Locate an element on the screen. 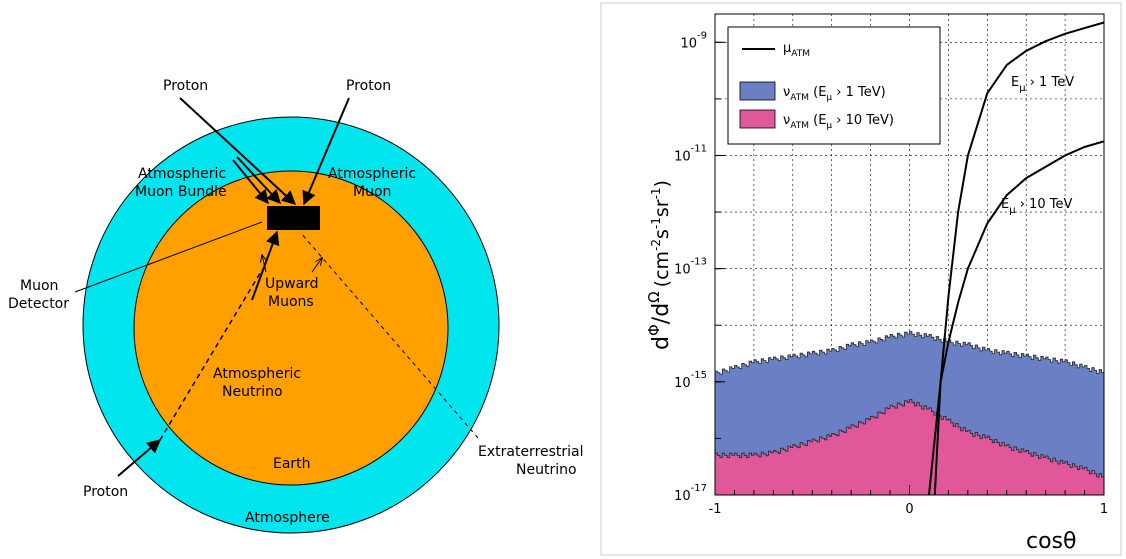  y-title-exp2: -1 is located at coordinates (656, 223).